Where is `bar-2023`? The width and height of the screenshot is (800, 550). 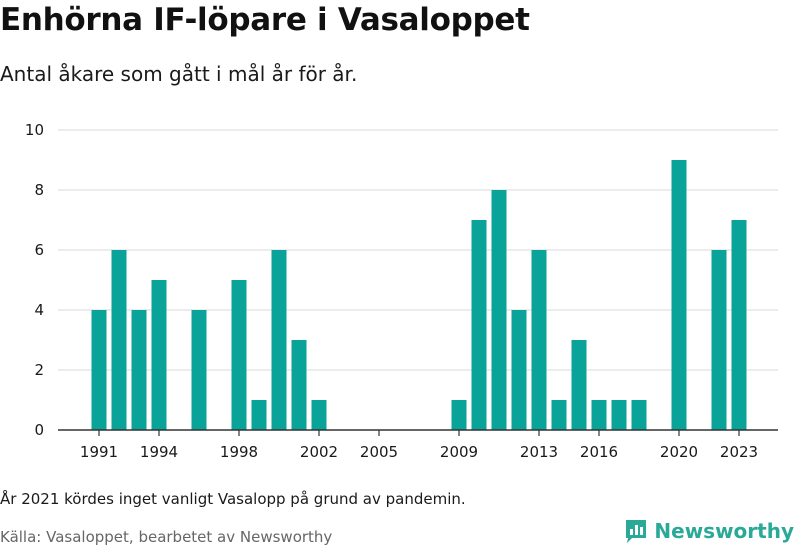
bar-2023 is located at coordinates (739, 325).